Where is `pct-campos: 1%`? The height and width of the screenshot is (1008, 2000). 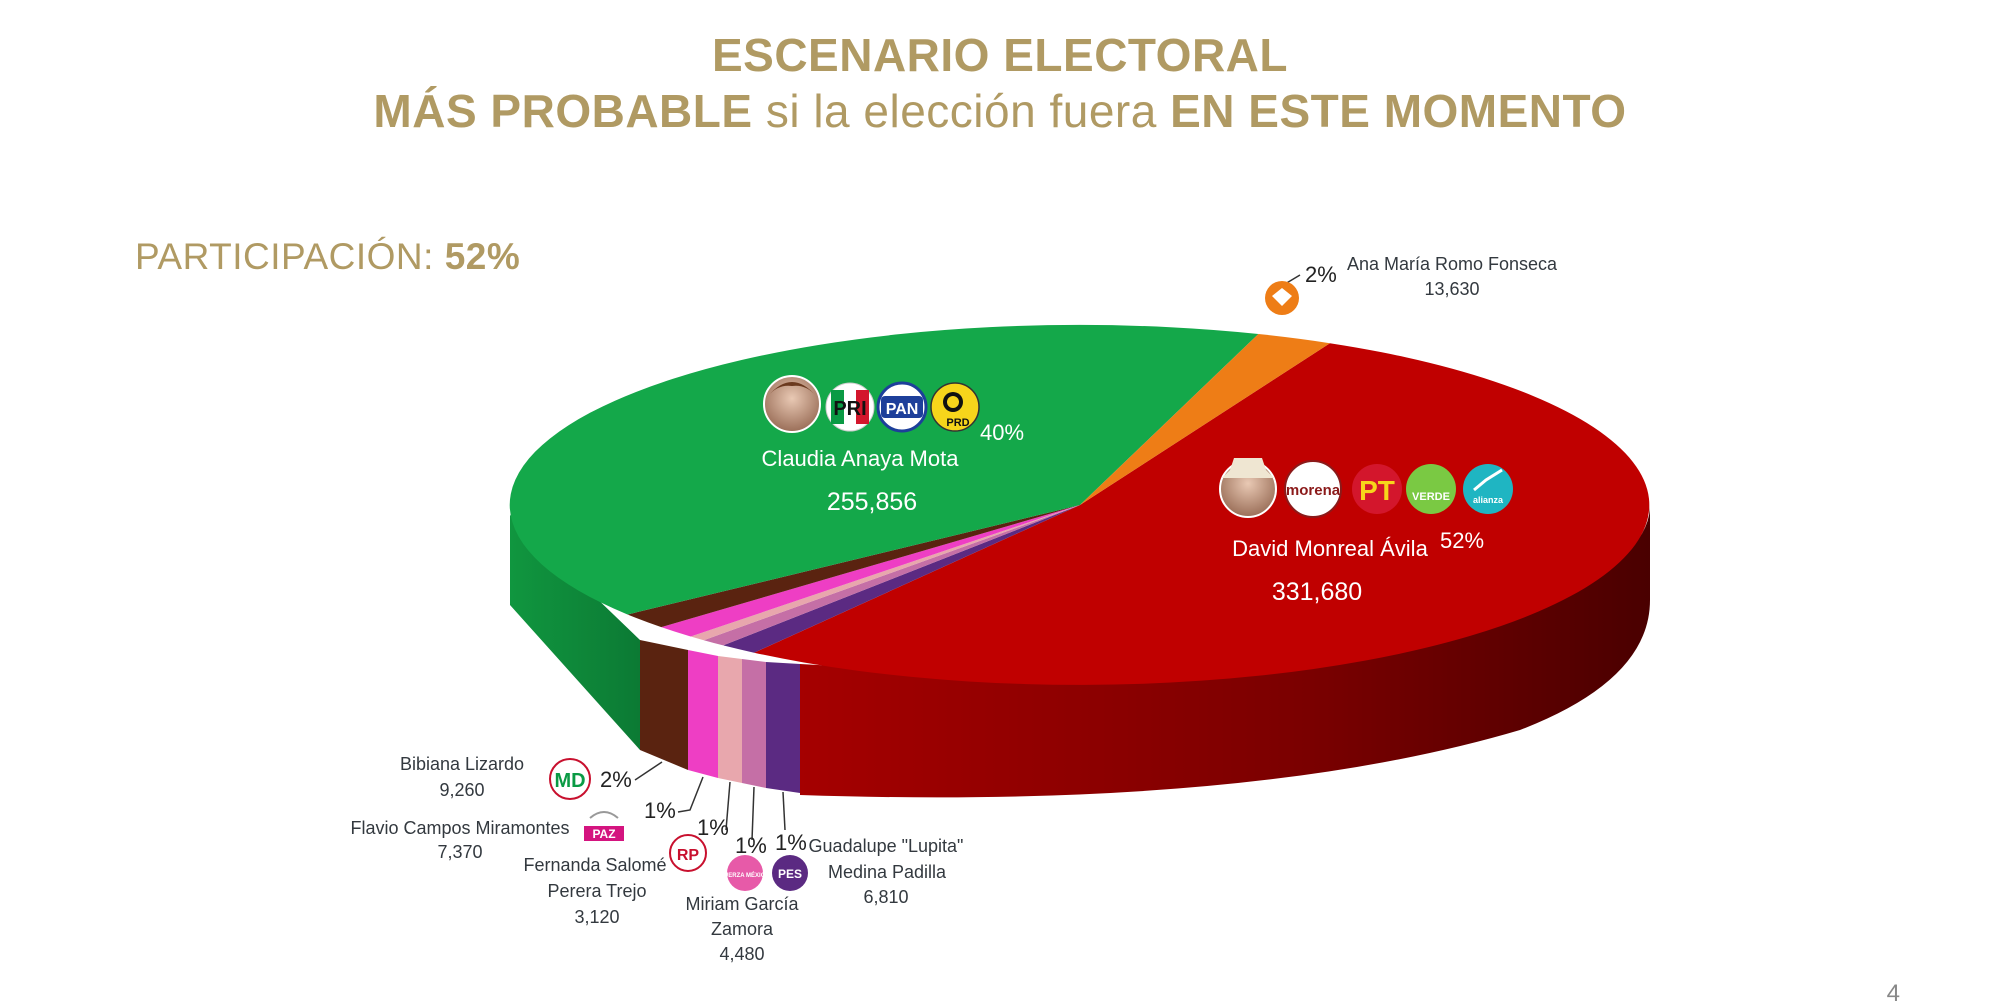 pct-campos: 1% is located at coordinates (660, 810).